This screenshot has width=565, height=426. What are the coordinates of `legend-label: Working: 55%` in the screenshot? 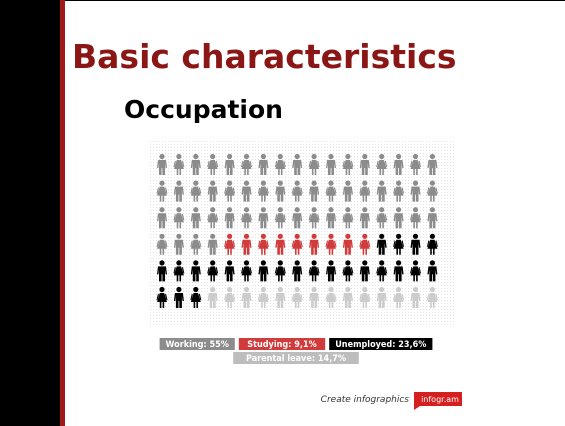 It's located at (197, 345).